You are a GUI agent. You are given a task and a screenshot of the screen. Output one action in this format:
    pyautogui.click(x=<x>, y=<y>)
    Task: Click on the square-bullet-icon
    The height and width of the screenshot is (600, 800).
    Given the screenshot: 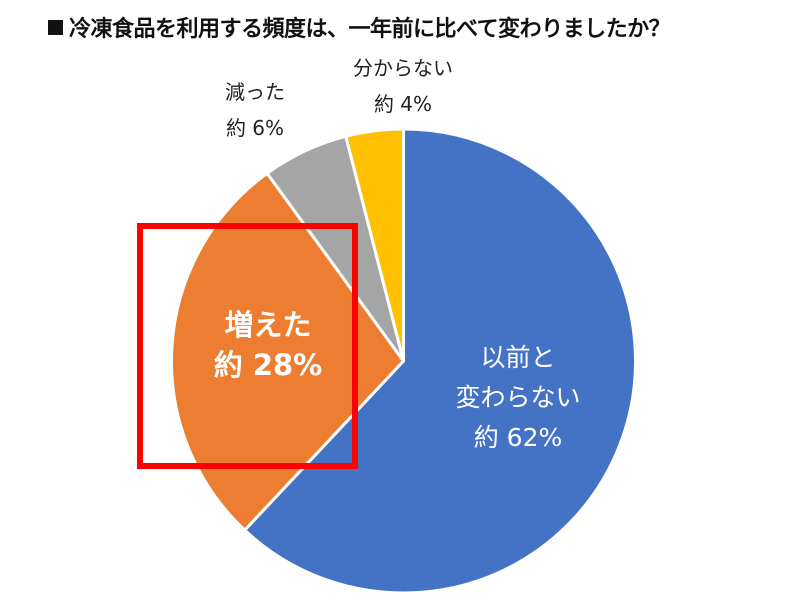 What is the action you would take?
    pyautogui.click(x=55, y=27)
    